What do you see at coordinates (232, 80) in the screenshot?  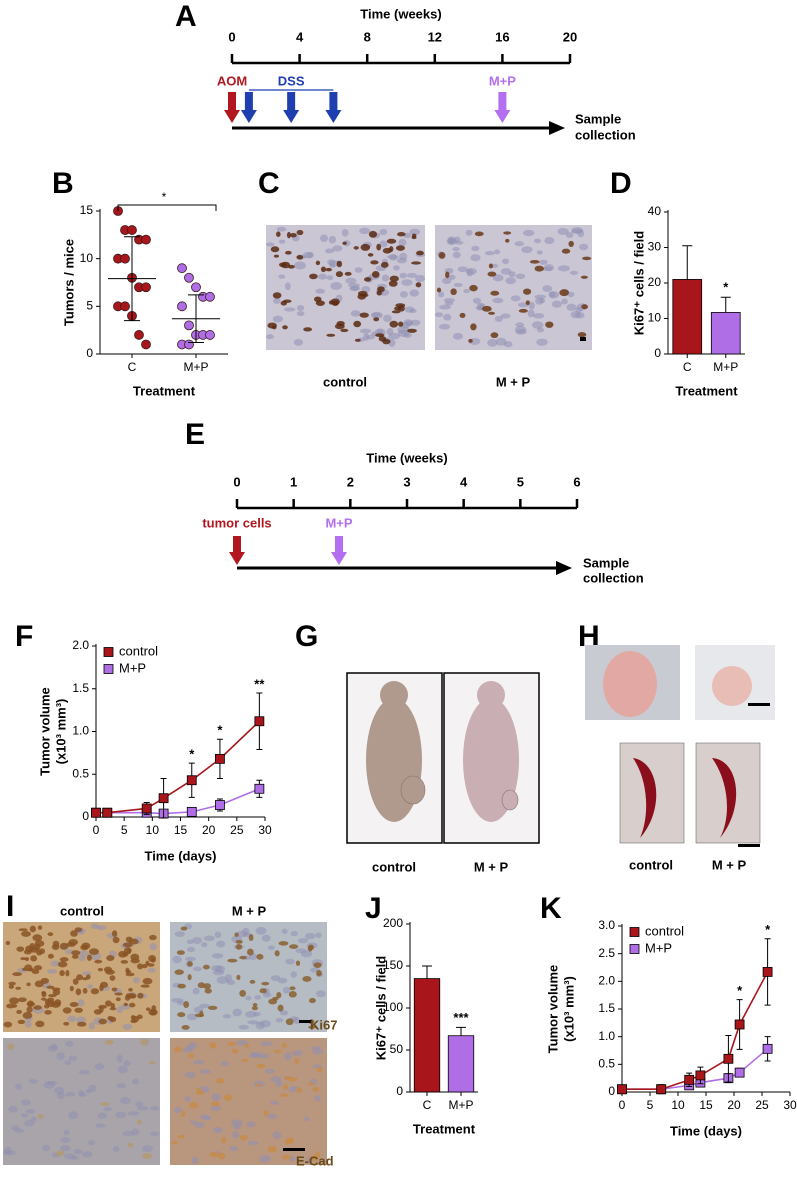 I see `event-label: AOM` at bounding box center [232, 80].